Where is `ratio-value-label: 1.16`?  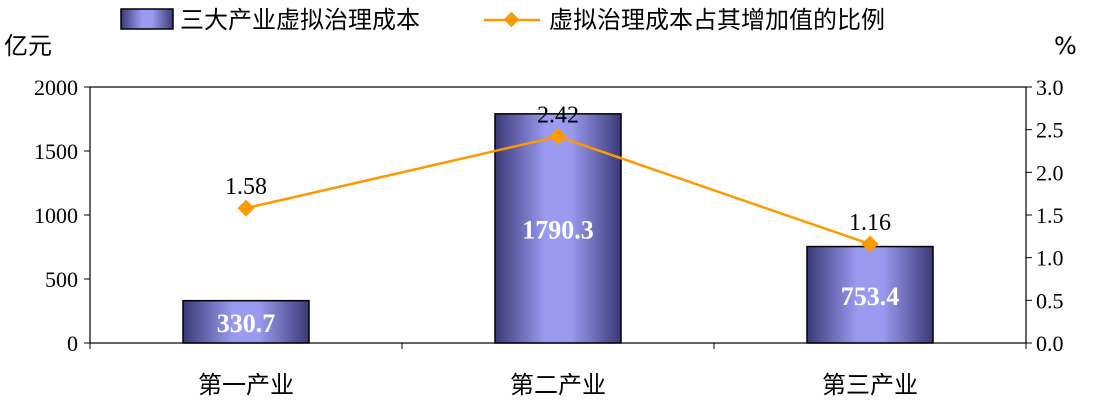 ratio-value-label: 1.16 is located at coordinates (870, 223).